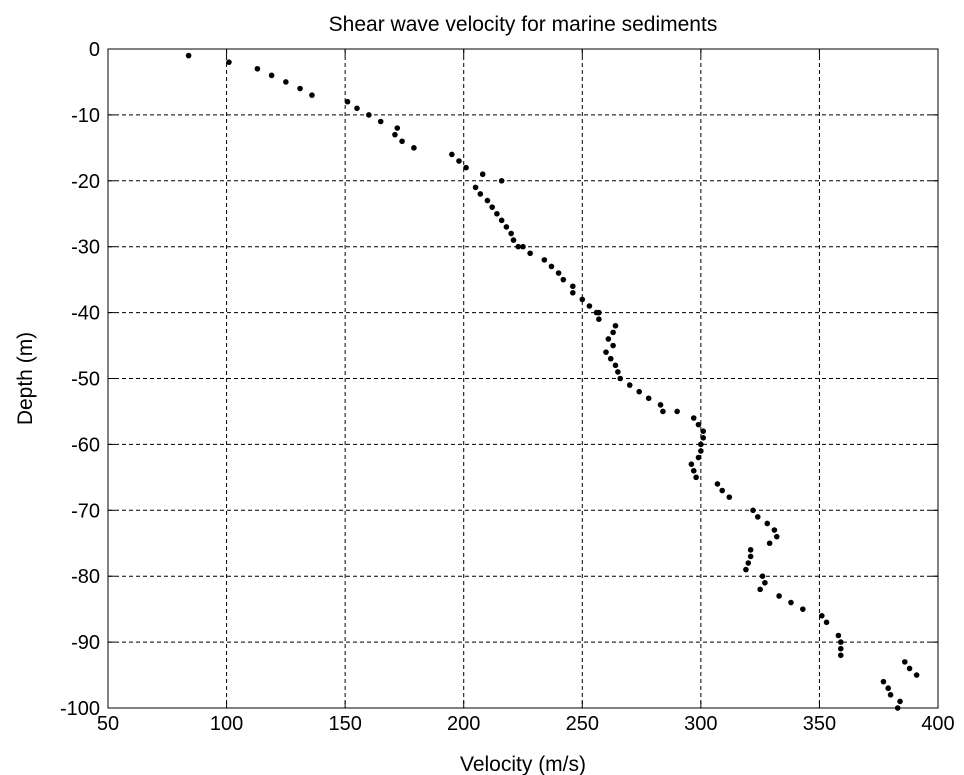 The height and width of the screenshot is (775, 964). I want to click on y-tick-label: -70, so click(85, 511).